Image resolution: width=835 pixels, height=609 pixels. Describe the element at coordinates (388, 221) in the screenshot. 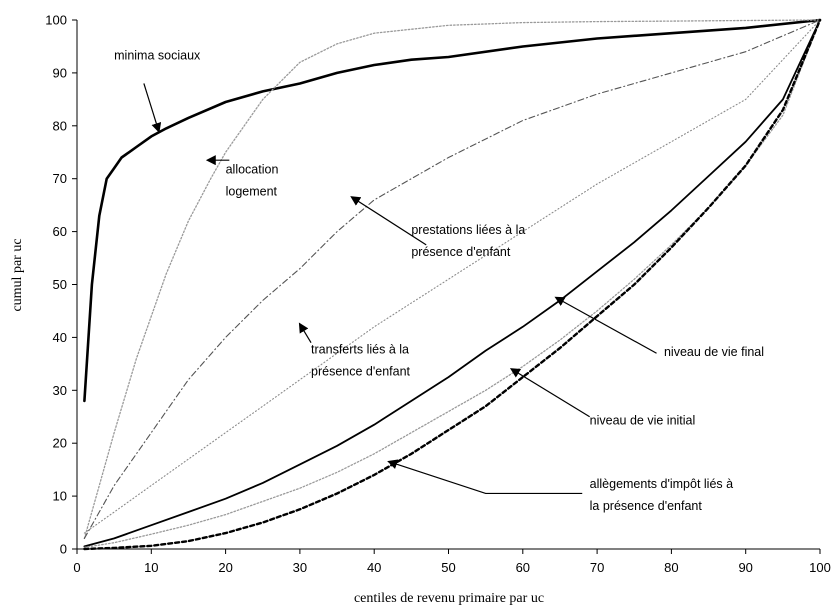

I see `annotation-arrow-prestations` at that location.